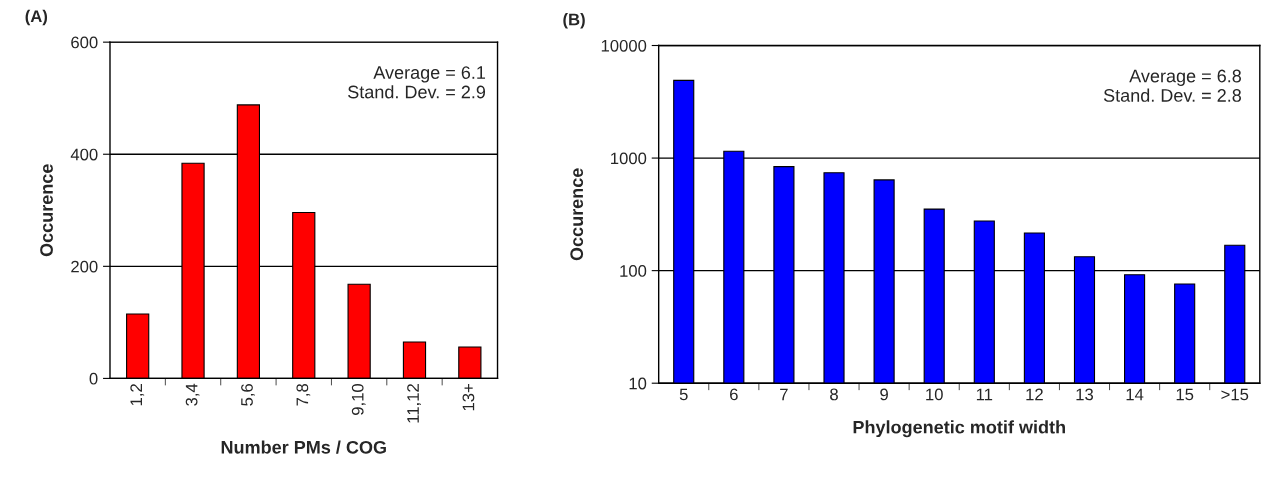 This screenshot has height=479, width=1279. Describe the element at coordinates (834, 394) in the screenshot. I see `x-tick-label: 8` at that location.